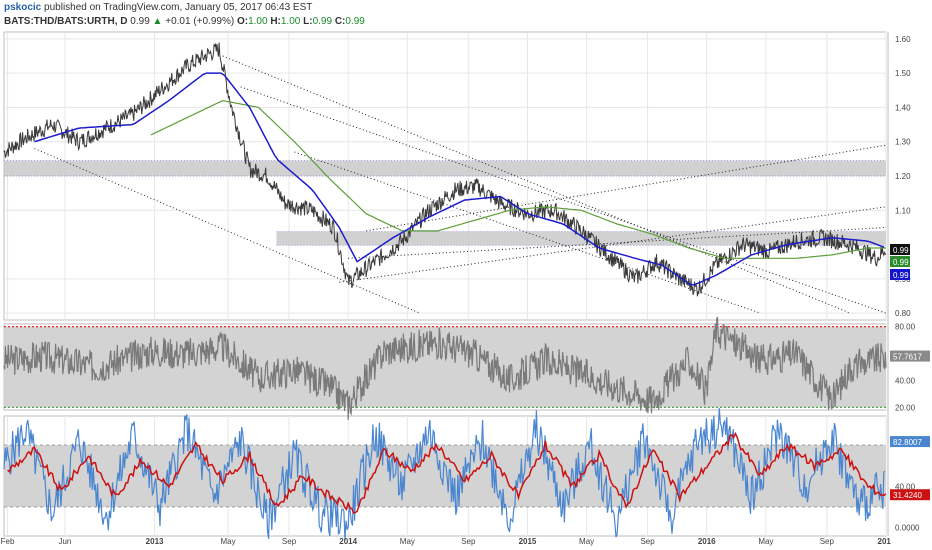  What do you see at coordinates (155, 541) in the screenshot?
I see `x-axis-label: 2013` at bounding box center [155, 541].